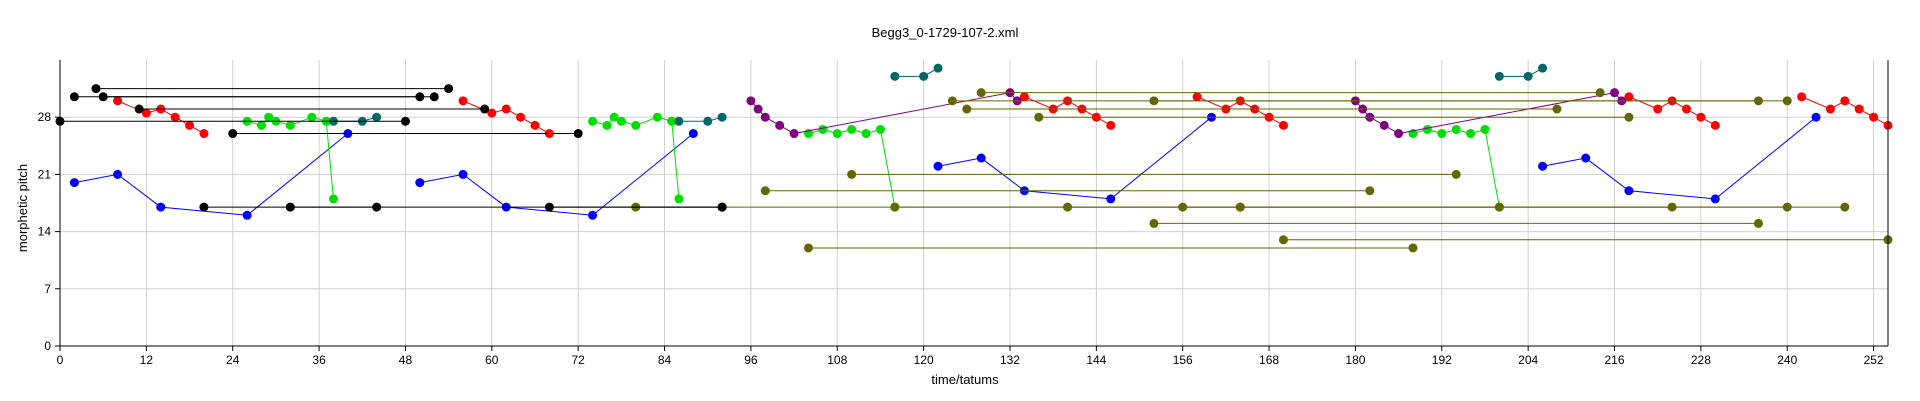  What do you see at coordinates (1615, 360) in the screenshot?
I see `x-tick-label-18: 216` at bounding box center [1615, 360].